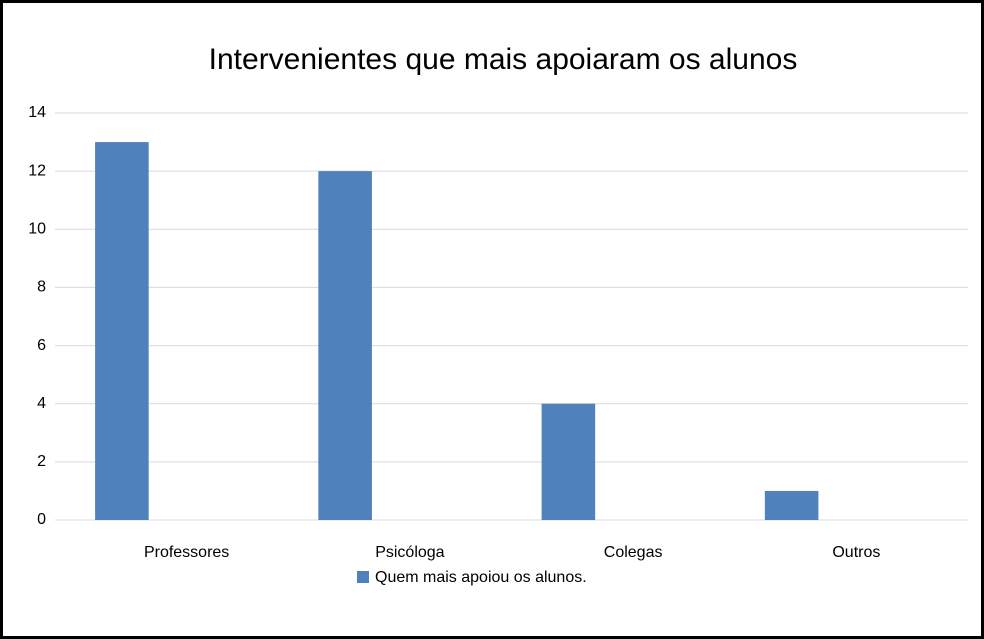 This screenshot has height=639, width=984. What do you see at coordinates (37, 170) in the screenshot?
I see `y-tick-label: 12` at bounding box center [37, 170].